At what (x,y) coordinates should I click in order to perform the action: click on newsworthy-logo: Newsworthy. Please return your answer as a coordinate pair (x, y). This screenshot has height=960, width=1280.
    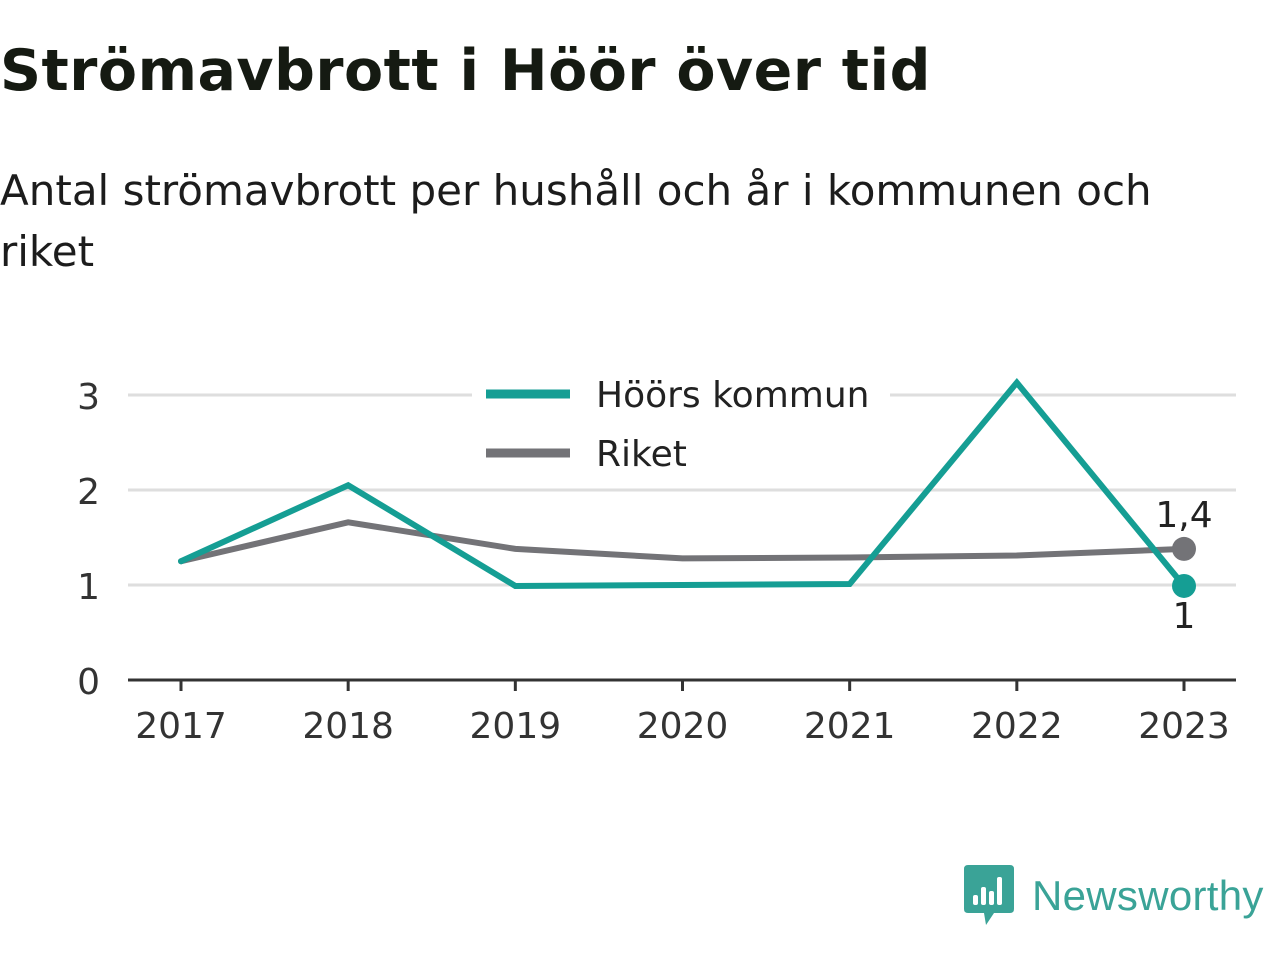
    Looking at the image, I should click on (1114, 896).